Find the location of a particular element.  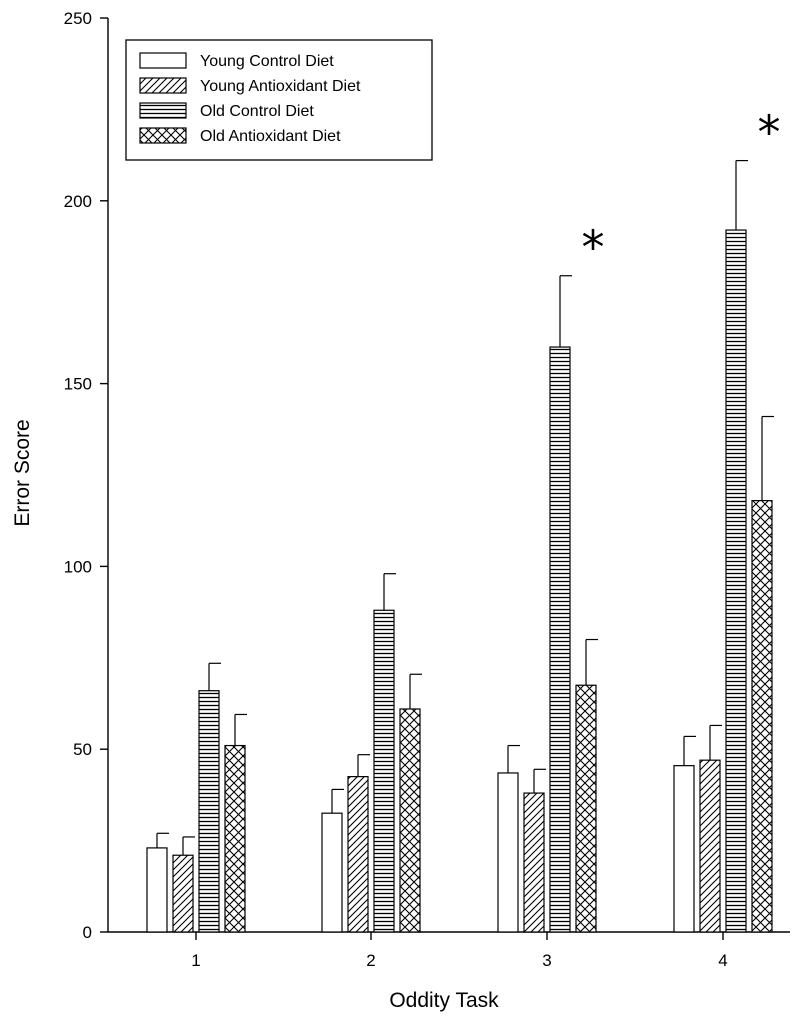

x-axis-title: Oddity Task is located at coordinates (444, 1000).